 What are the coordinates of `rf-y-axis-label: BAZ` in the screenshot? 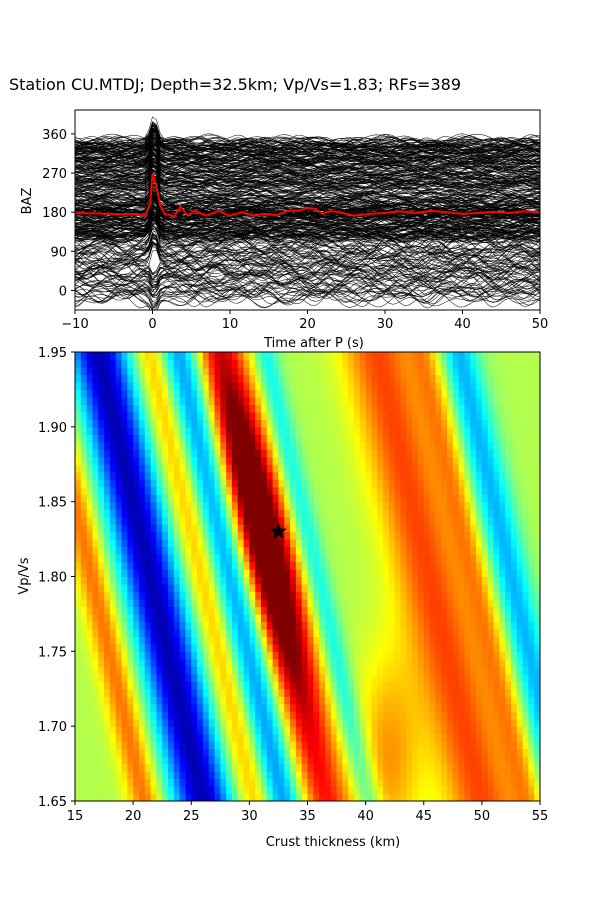 It's located at (27, 201).